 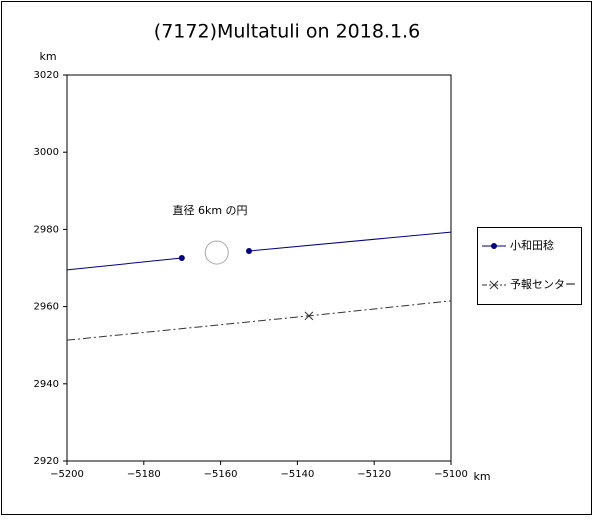 What do you see at coordinates (46, 229) in the screenshot?
I see `y-tick-label: 2980` at bounding box center [46, 229].